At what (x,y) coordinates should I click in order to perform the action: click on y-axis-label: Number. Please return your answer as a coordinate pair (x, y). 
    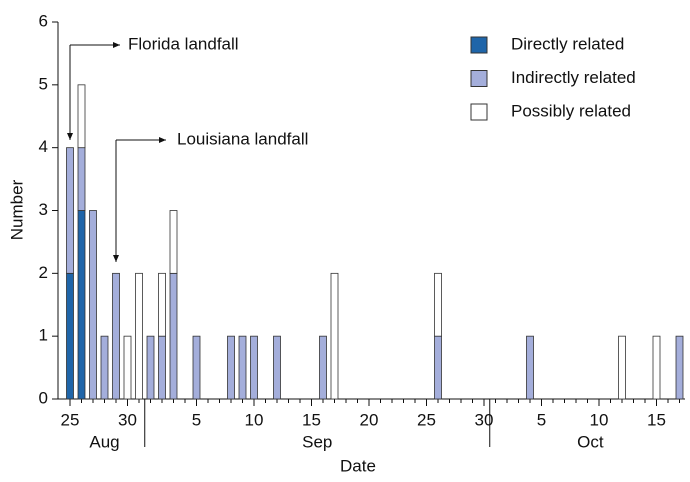
    Looking at the image, I should click on (16, 209).